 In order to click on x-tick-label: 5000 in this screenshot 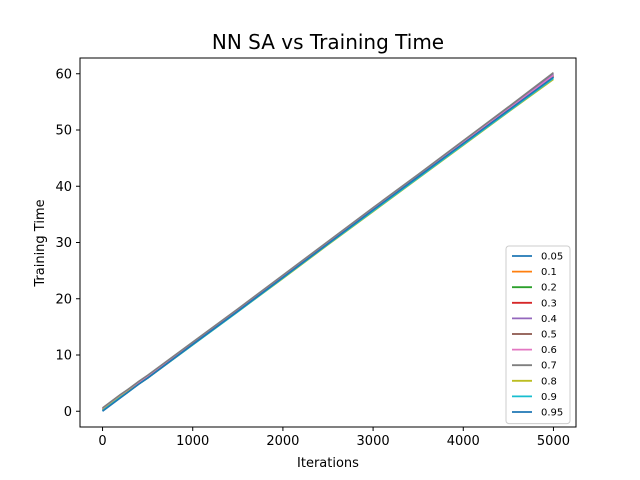, I will do `click(553, 441)`.